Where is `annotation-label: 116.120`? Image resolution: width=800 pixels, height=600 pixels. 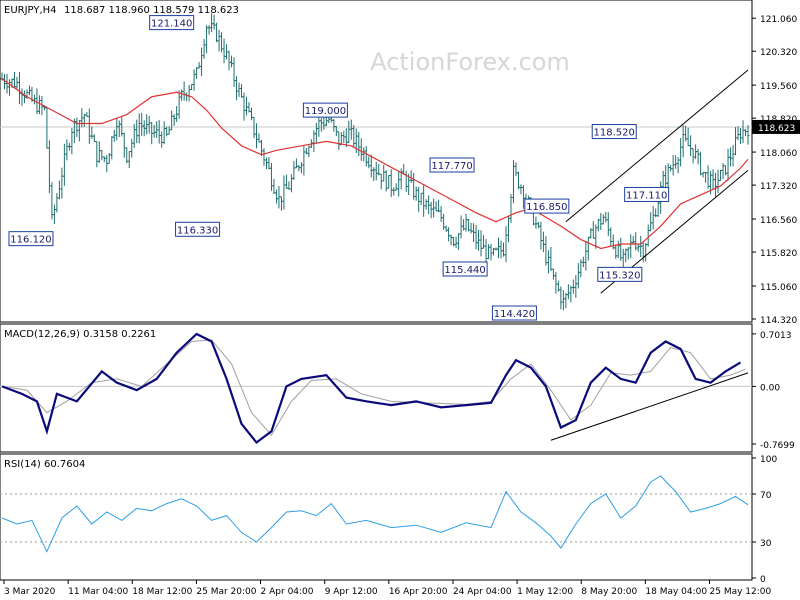 annotation-label: 116.120 is located at coordinates (30, 240).